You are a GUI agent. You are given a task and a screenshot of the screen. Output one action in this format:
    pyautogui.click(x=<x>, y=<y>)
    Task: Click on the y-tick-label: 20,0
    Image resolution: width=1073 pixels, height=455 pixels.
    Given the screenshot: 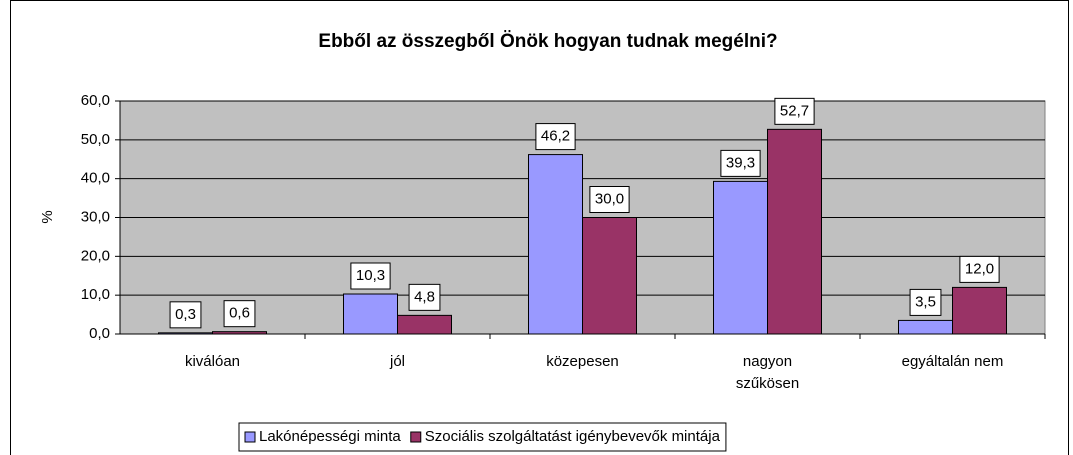 What is the action you would take?
    pyautogui.click(x=95, y=255)
    